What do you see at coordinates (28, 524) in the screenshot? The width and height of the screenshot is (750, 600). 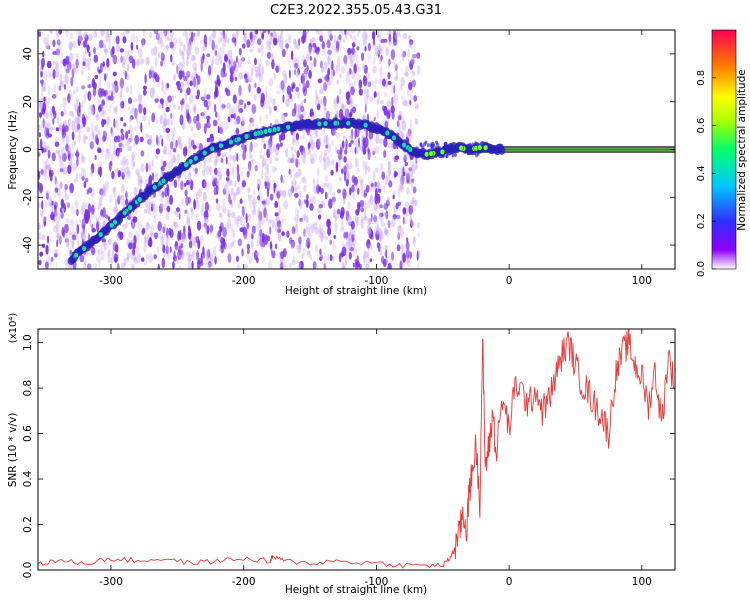 I see `y-tick-label: 0.2` at bounding box center [28, 524].